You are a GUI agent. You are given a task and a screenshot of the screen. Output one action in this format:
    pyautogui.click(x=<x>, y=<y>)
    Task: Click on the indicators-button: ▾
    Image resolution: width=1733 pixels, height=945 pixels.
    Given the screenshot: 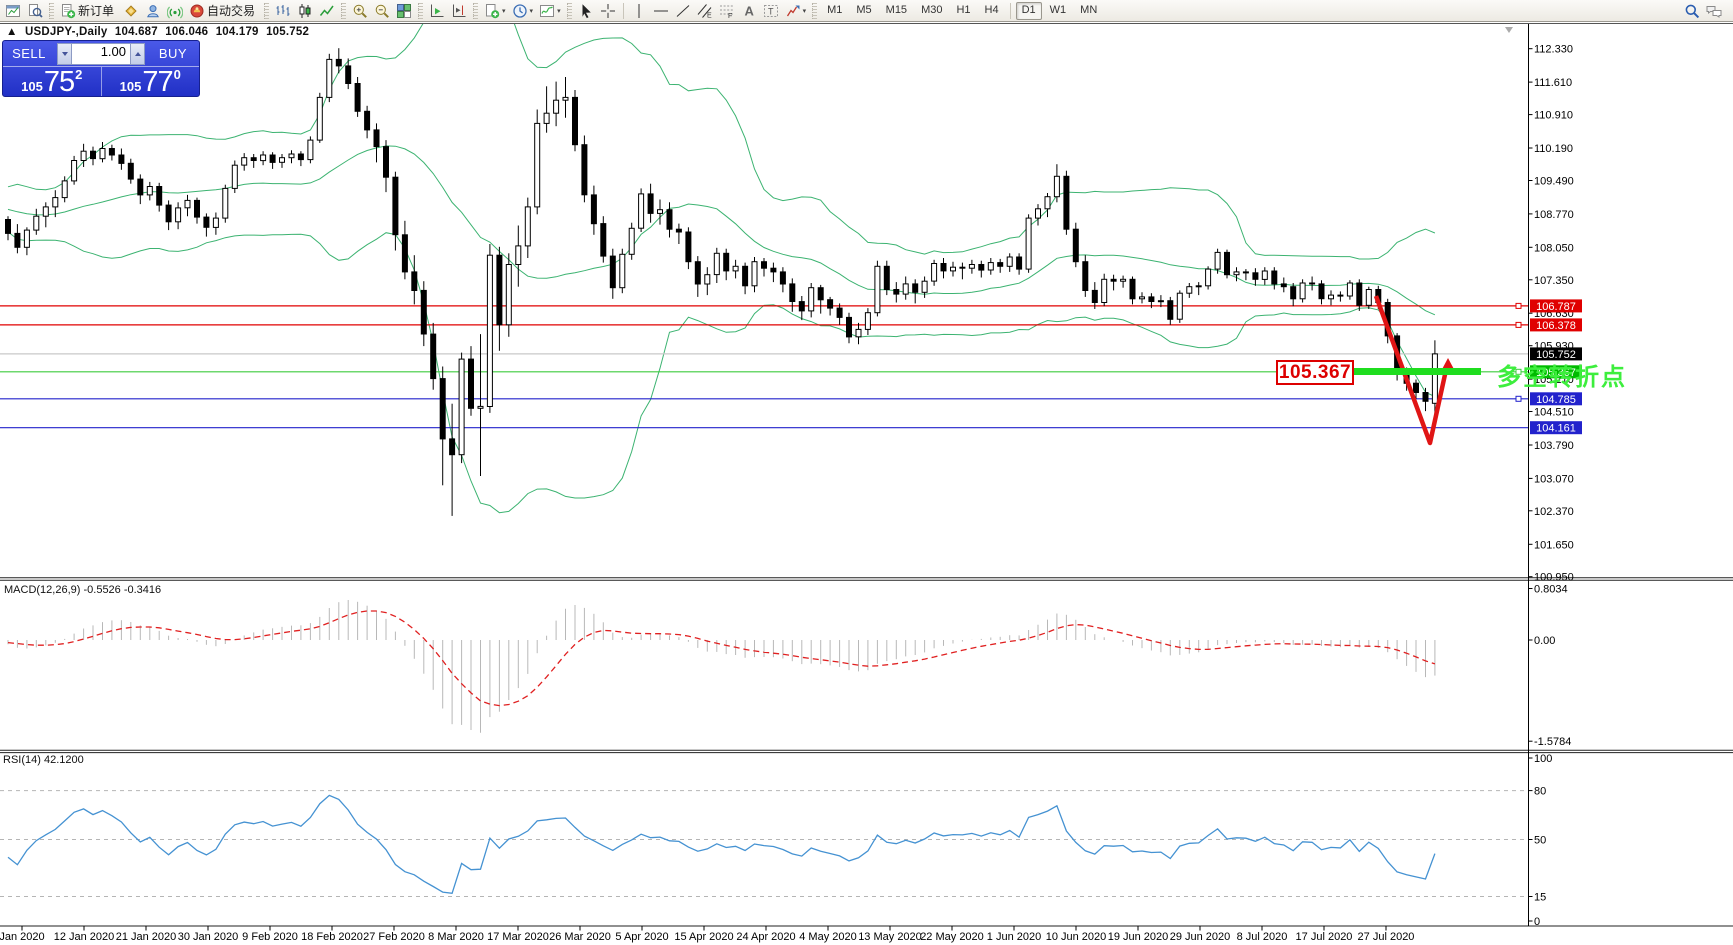 What is the action you would take?
    pyautogui.click(x=550, y=11)
    